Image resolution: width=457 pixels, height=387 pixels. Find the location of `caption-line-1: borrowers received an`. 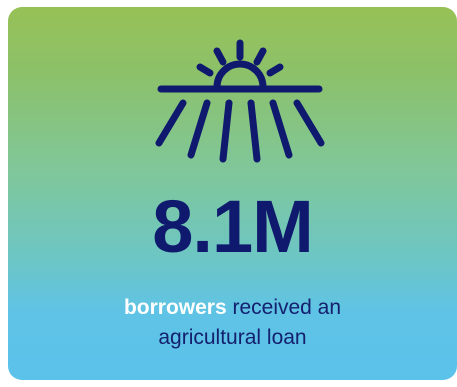

caption-line-1: borrowers received an is located at coordinates (232, 308).